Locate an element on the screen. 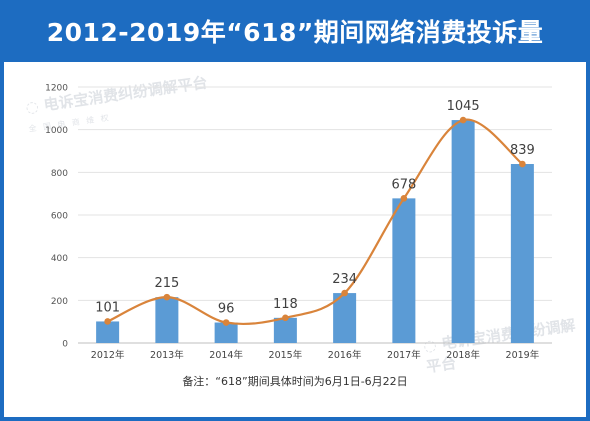 The height and width of the screenshot is (421, 590). x-tick-label: 2013年 is located at coordinates (167, 355).